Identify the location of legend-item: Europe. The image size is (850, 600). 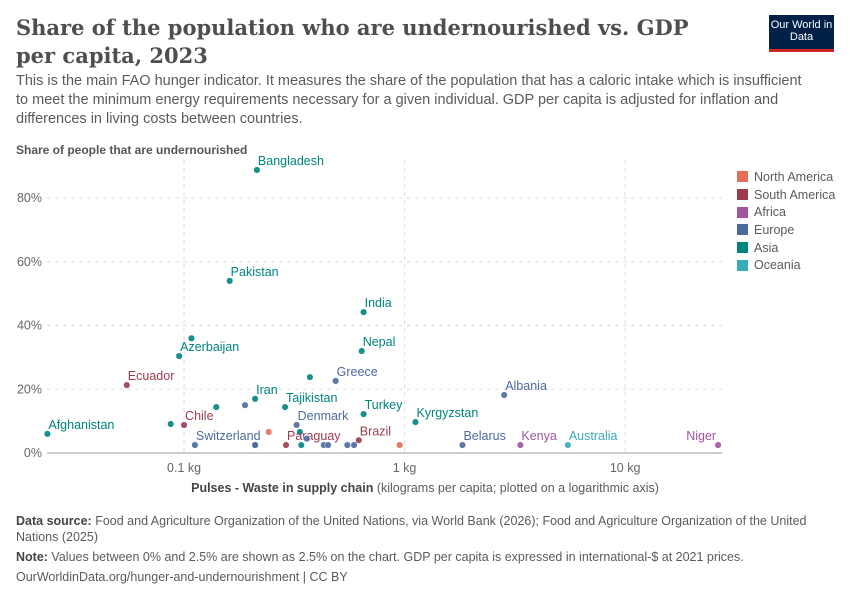
(786, 230).